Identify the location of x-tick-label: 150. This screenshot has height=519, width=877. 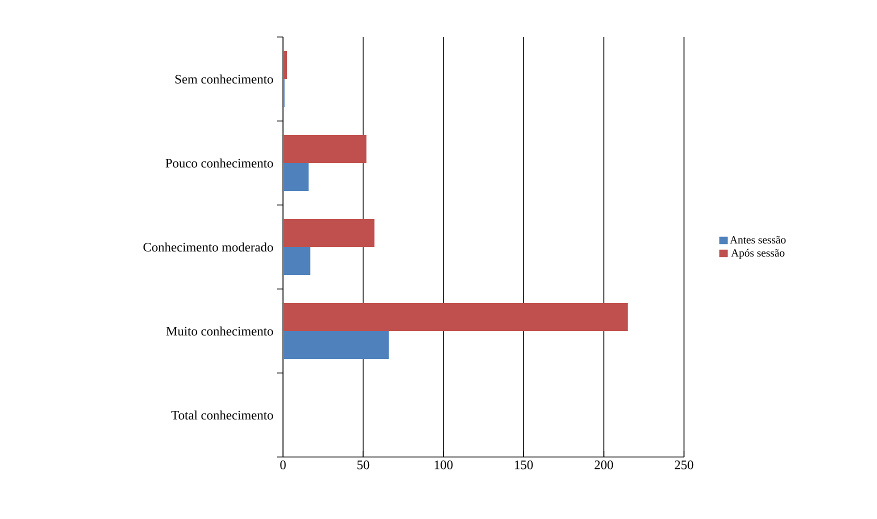
(524, 465).